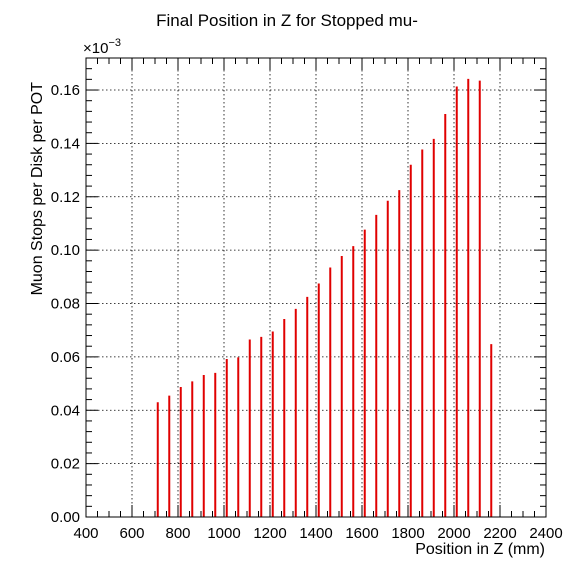 Image resolution: width=575 pixels, height=575 pixels. I want to click on y-tick-label: 0.16, so click(65, 90).